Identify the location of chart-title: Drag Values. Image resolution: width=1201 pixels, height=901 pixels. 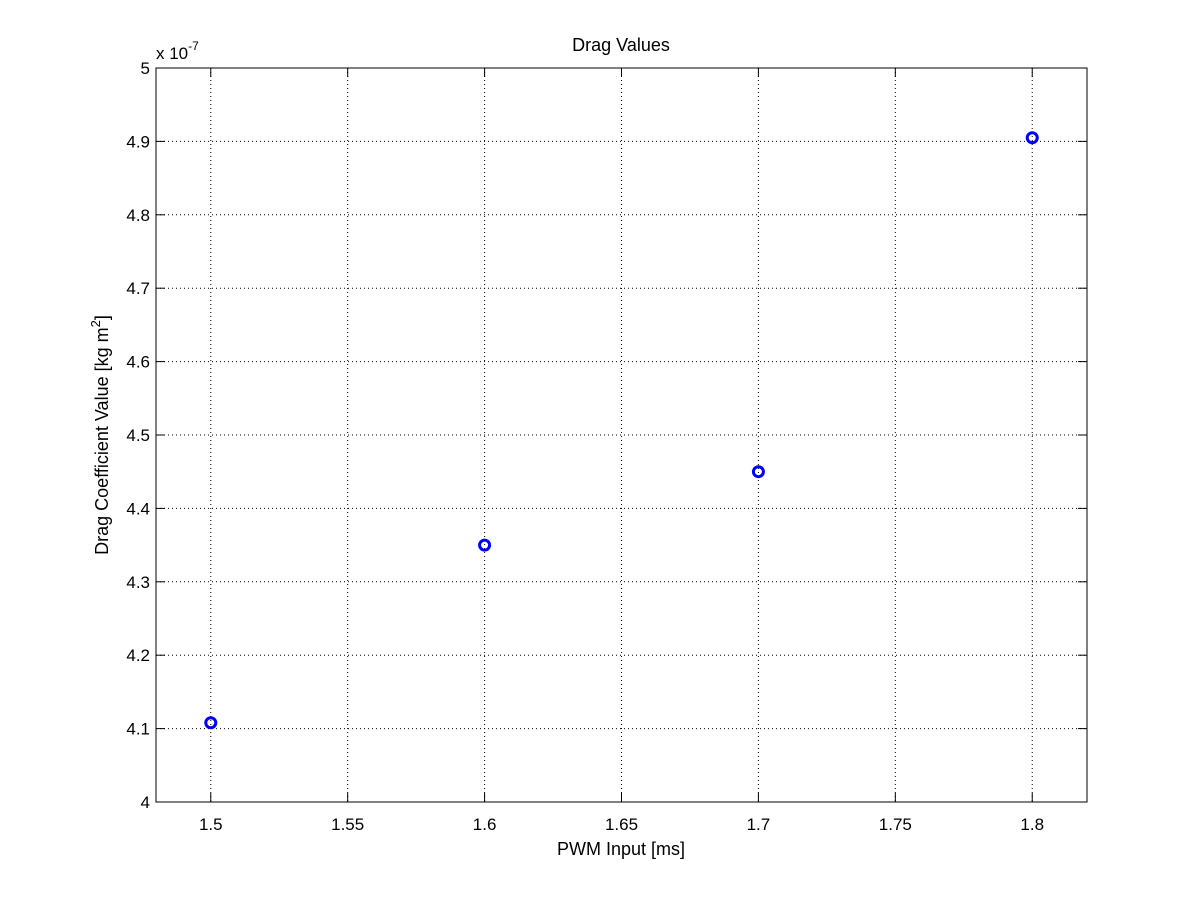
(621, 45).